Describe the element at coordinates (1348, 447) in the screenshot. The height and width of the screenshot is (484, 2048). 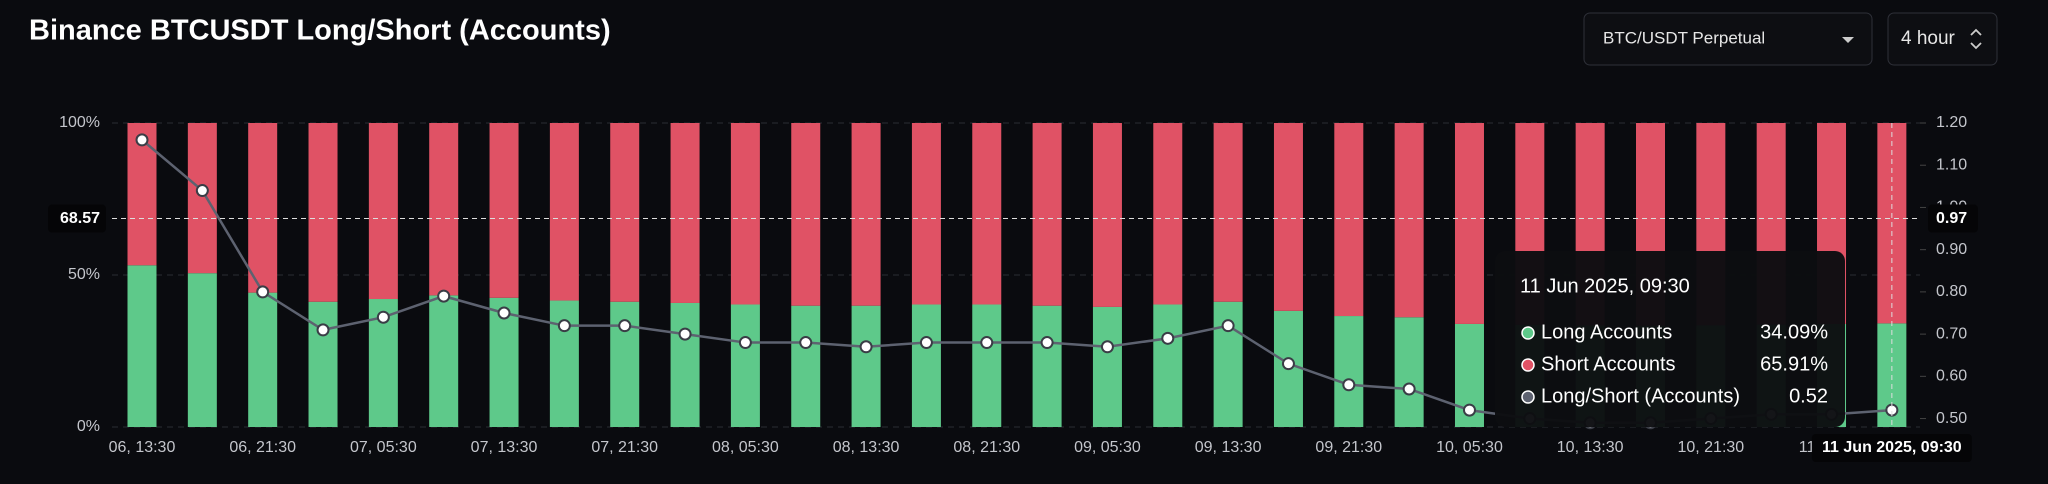
I see `x-tick-label: 09, 21:30` at that location.